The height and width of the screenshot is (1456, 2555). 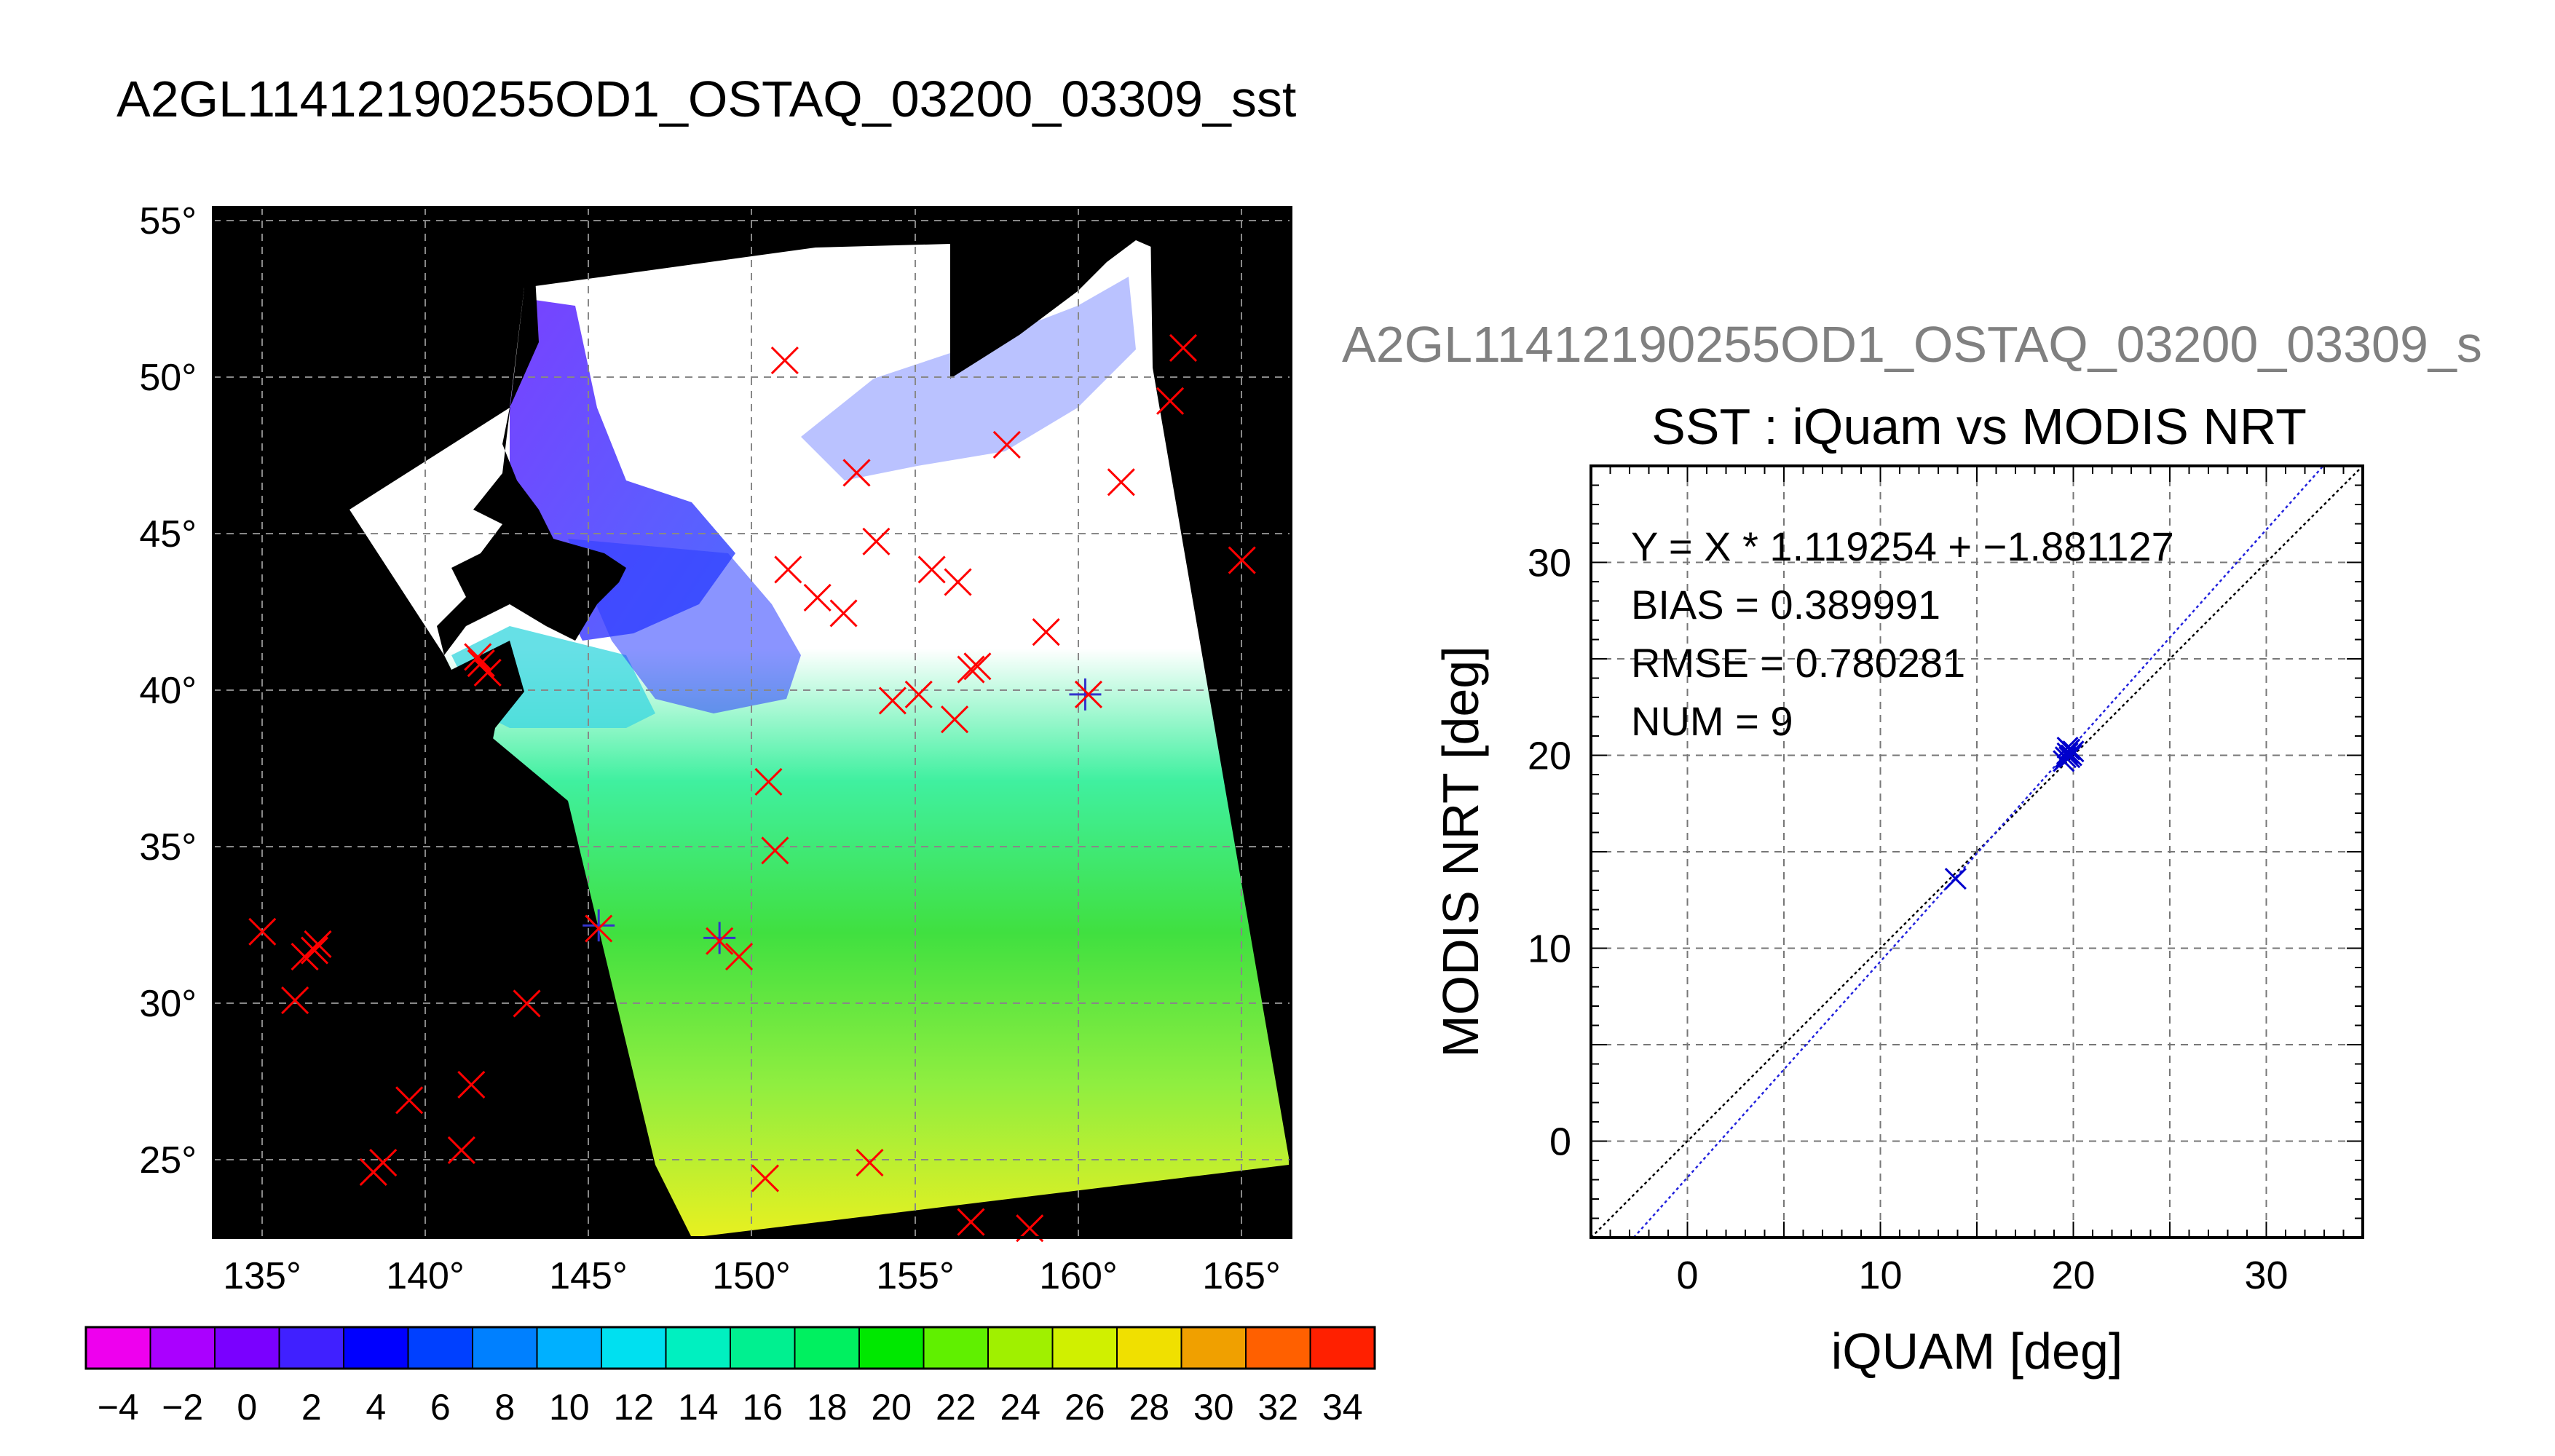 What do you see at coordinates (422, 775) in the screenshot?
I see `land-honshu` at bounding box center [422, 775].